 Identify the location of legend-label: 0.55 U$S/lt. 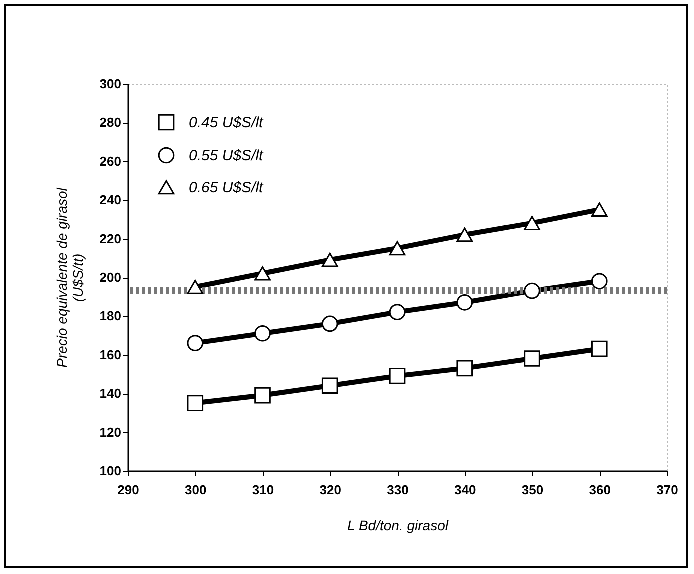
(226, 156).